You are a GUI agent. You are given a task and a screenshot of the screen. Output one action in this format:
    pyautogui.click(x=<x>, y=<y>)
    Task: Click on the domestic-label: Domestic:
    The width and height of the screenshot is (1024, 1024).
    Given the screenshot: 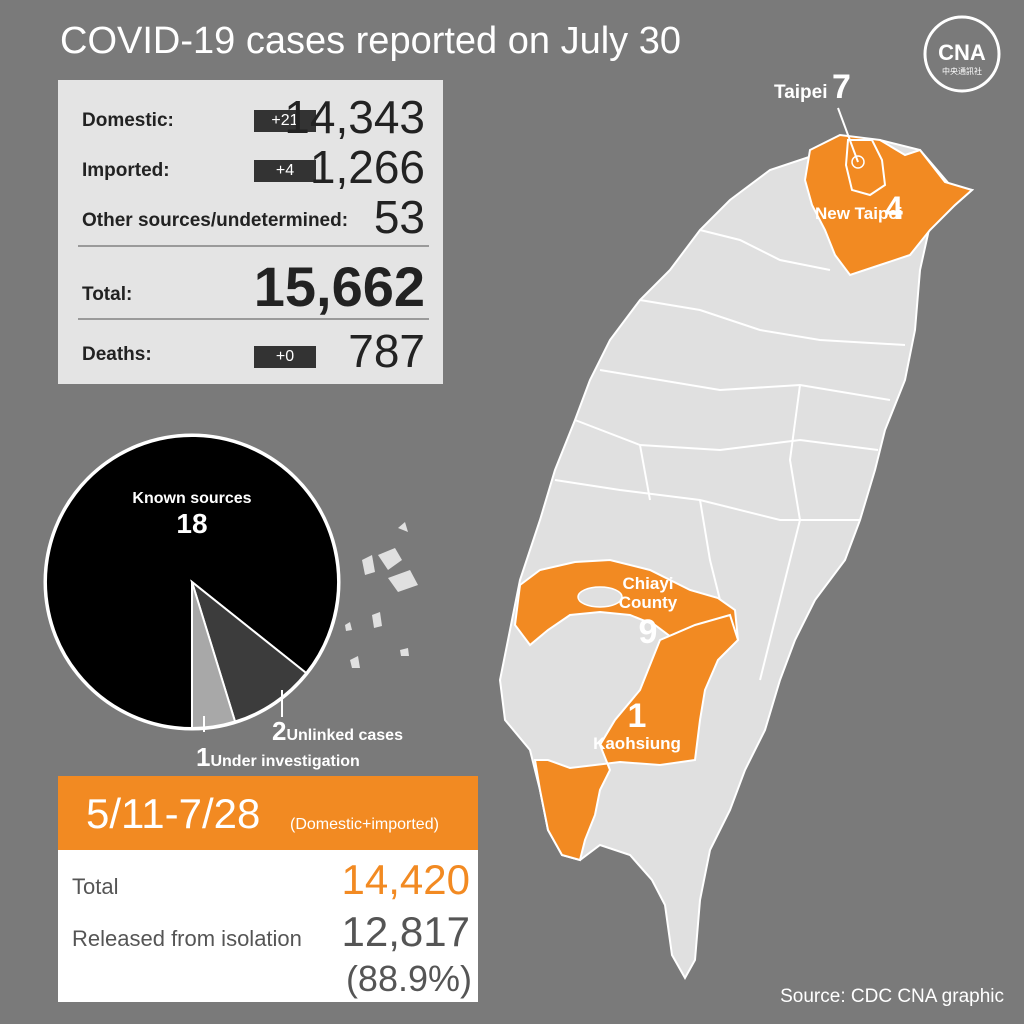 What is the action you would take?
    pyautogui.click(x=128, y=120)
    